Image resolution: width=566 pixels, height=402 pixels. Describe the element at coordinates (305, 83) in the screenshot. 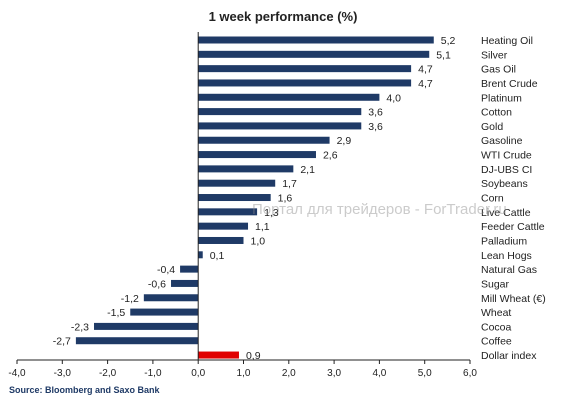

I see `bar-brent-crude` at that location.